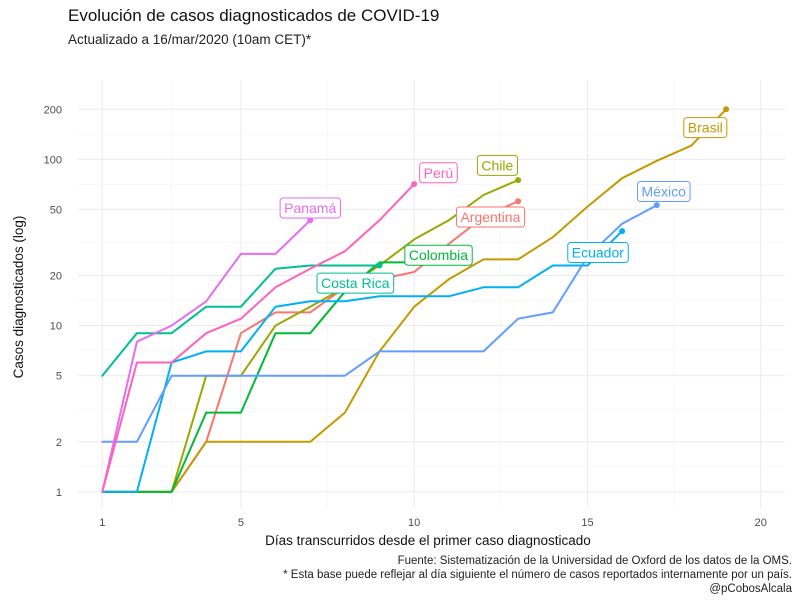 Image resolution: width=800 pixels, height=600 pixels. I want to click on series-label-text: Panamá, so click(310, 208).